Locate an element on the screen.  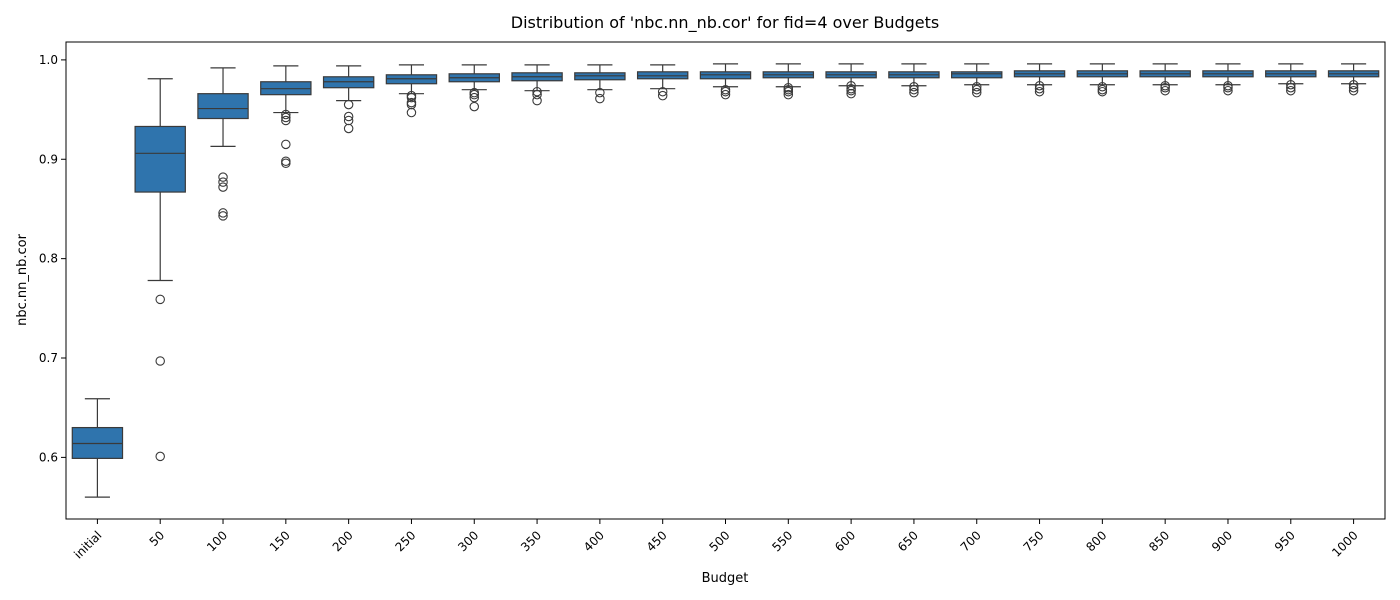
box-group-initial is located at coordinates (97, 448).